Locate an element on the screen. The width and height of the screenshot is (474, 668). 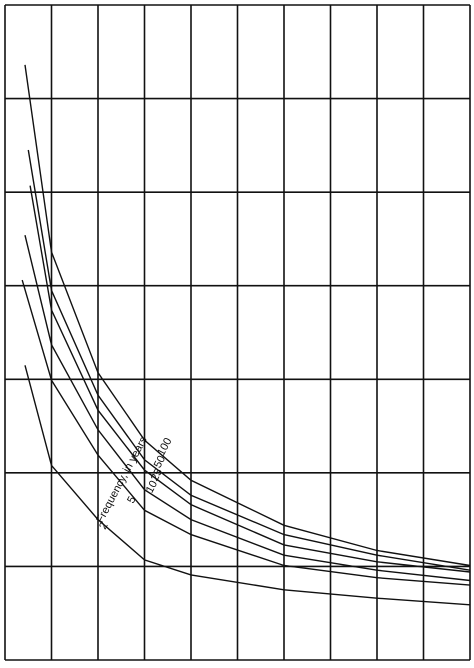
curve-label: 5 is located at coordinates (131, 499).